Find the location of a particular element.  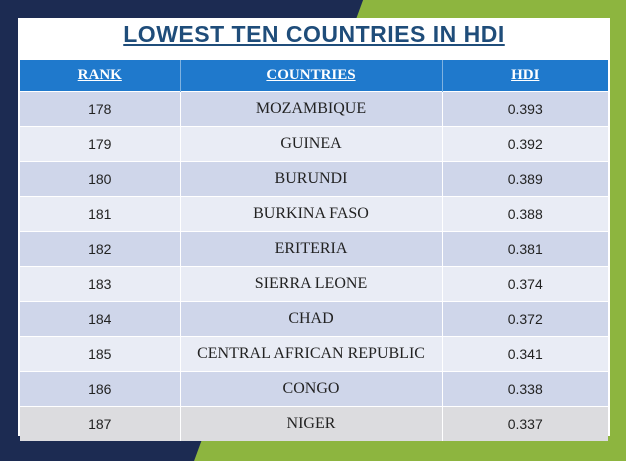

rank-cell: 184 is located at coordinates (100, 319).